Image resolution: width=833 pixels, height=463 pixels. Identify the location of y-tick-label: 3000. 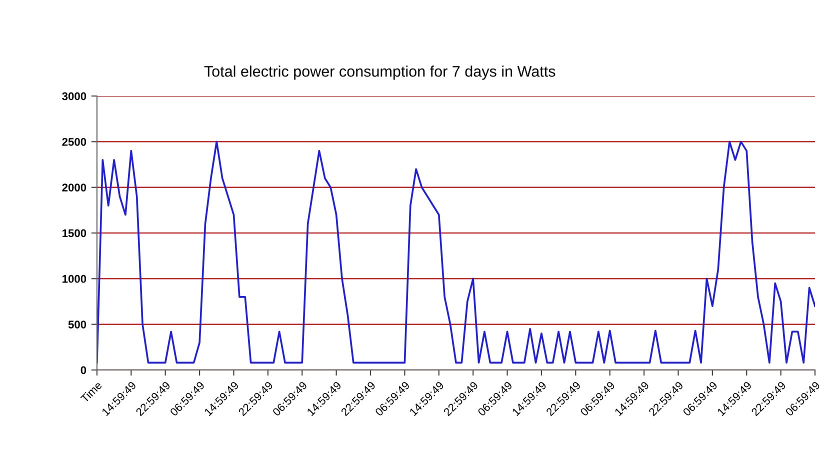
(74, 96).